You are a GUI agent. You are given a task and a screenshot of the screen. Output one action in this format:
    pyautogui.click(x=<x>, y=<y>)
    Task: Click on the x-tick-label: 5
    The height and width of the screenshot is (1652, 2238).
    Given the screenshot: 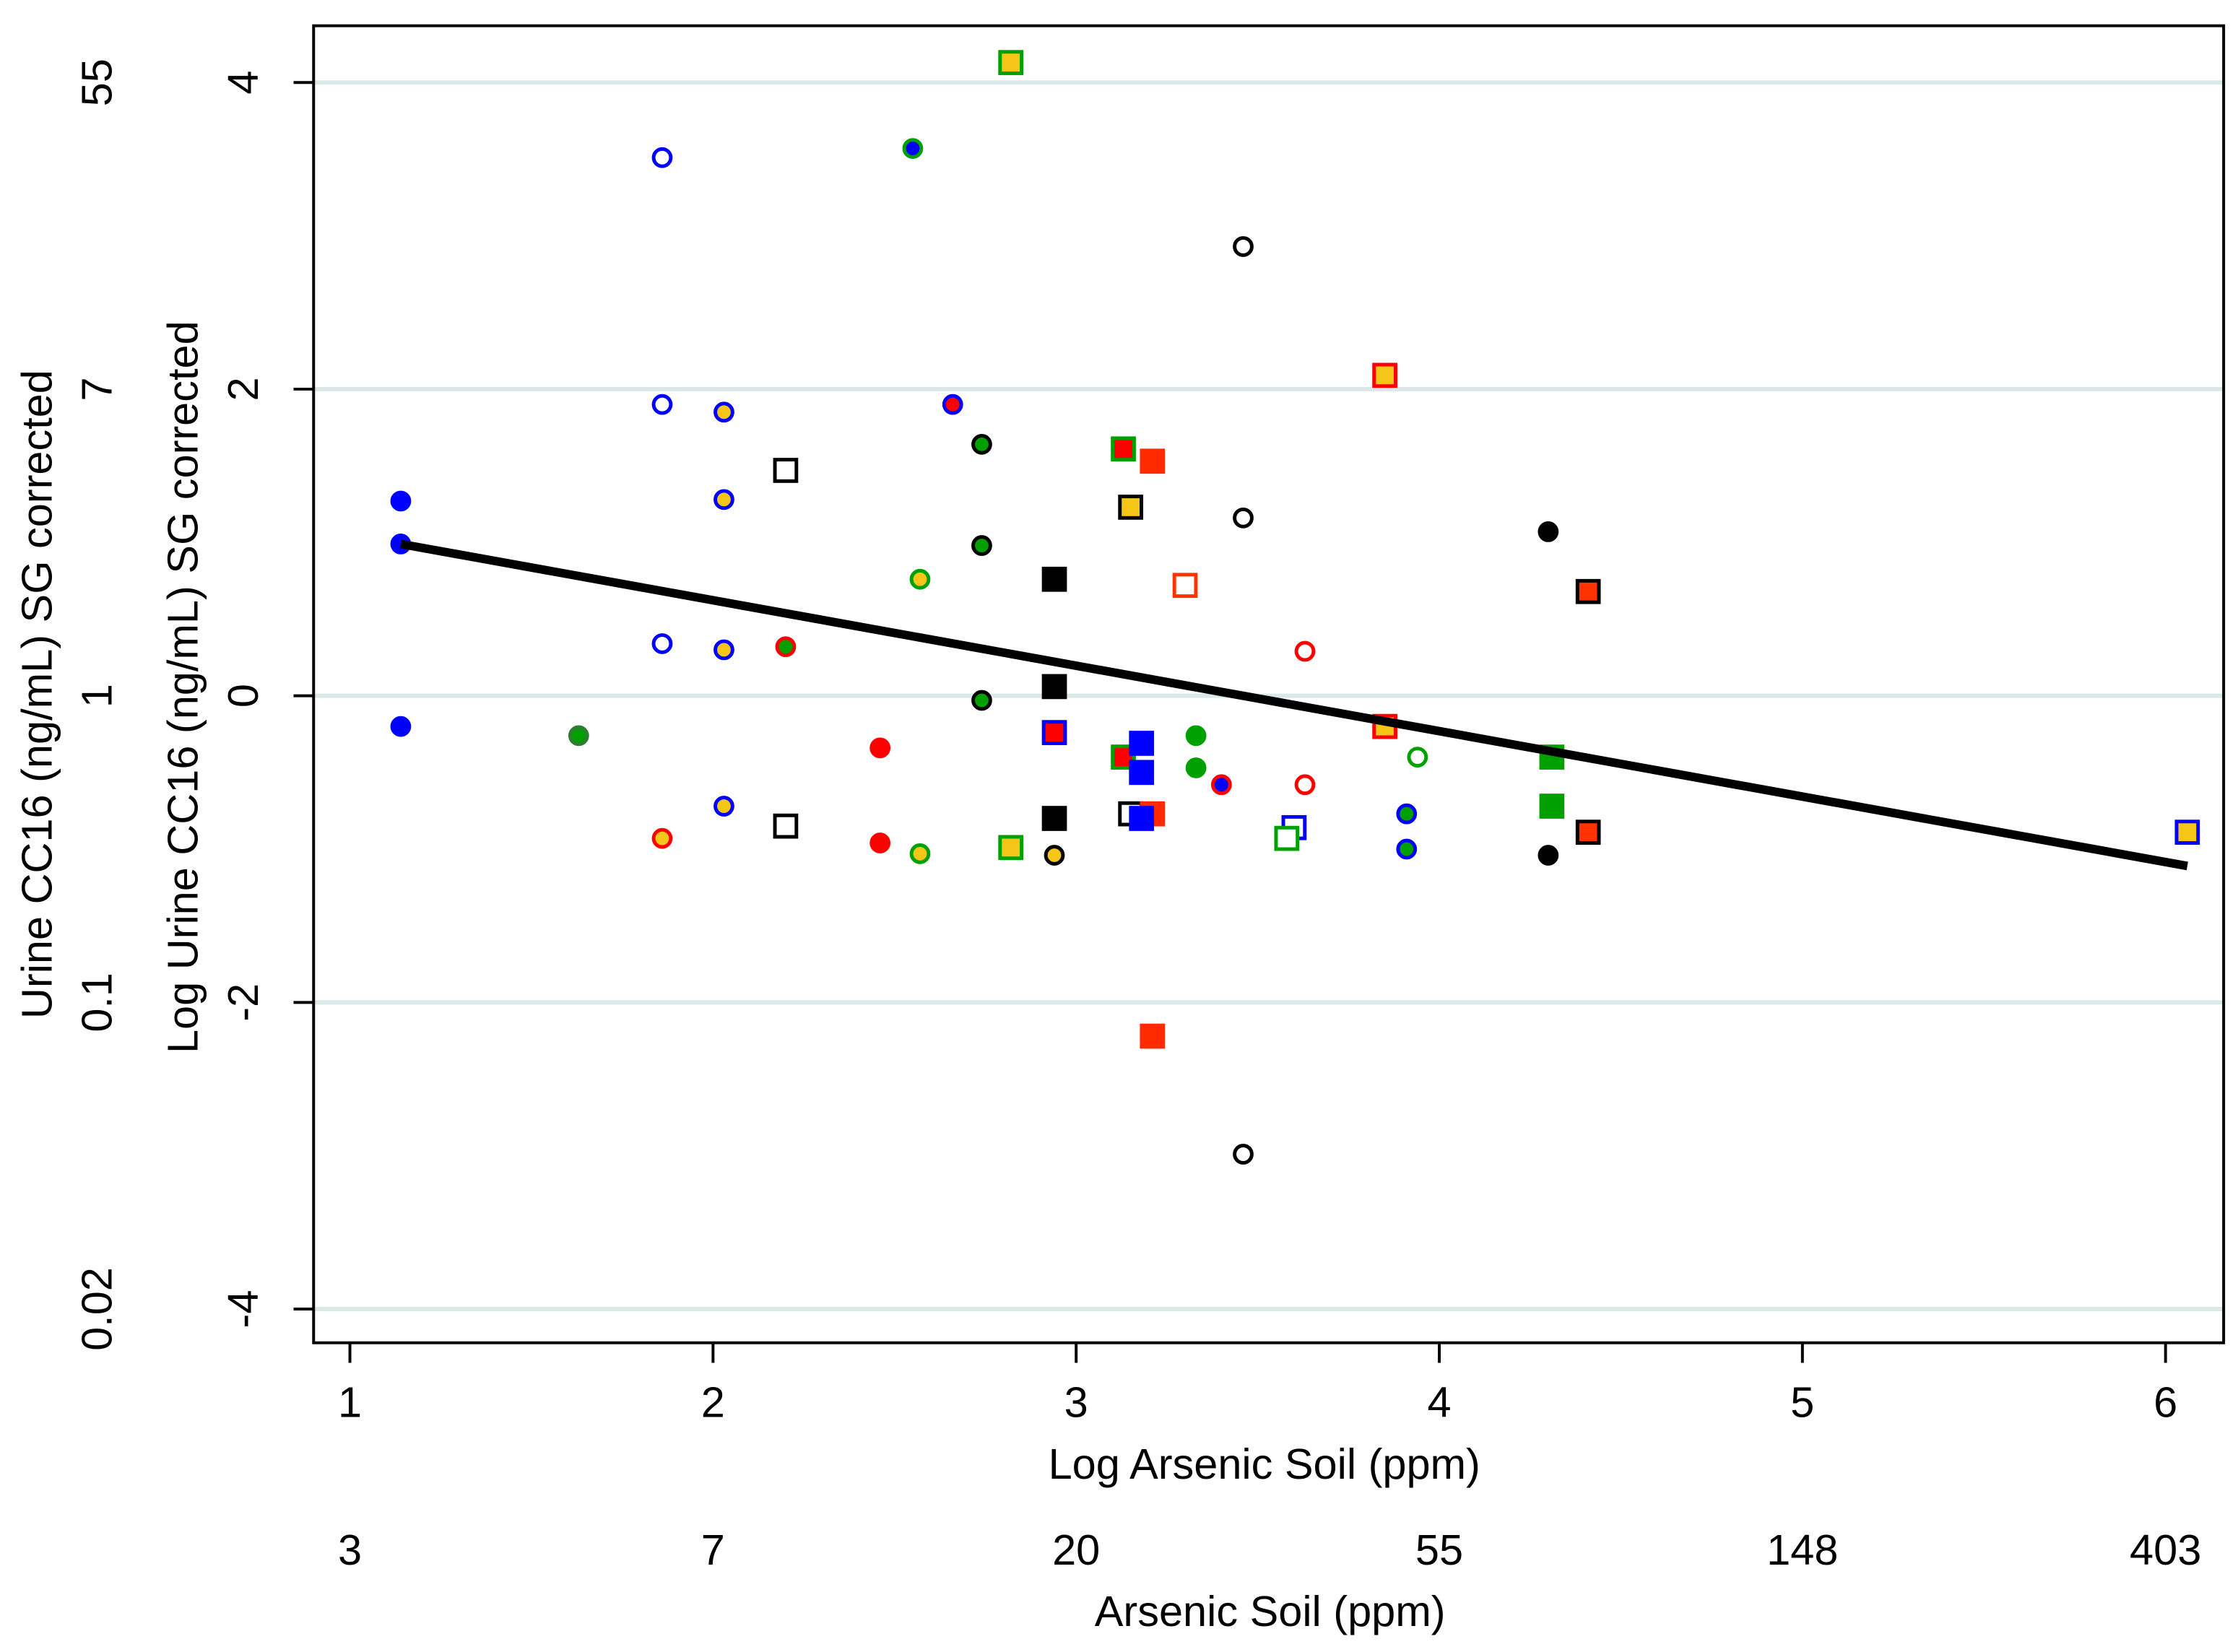 What is the action you would take?
    pyautogui.click(x=1802, y=1402)
    